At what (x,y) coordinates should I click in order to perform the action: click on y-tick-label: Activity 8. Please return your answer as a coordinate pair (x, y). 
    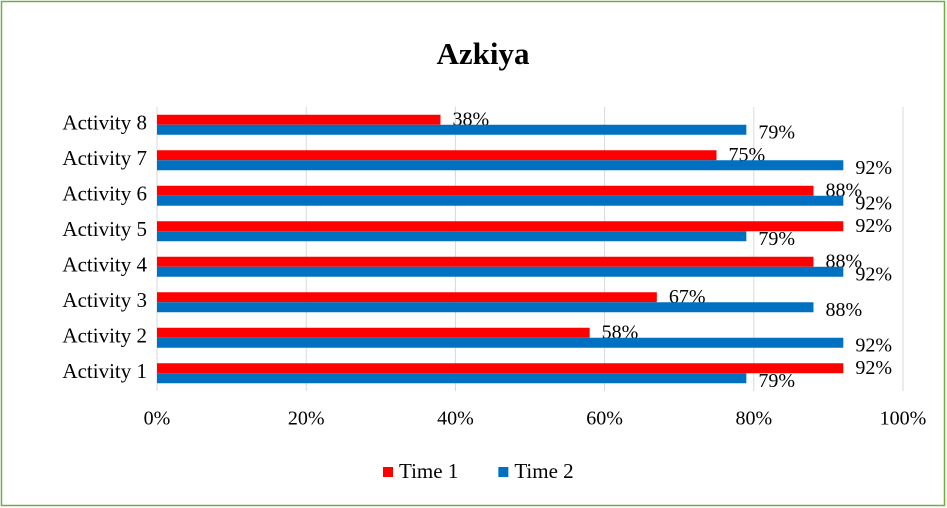
    Looking at the image, I should click on (104, 123).